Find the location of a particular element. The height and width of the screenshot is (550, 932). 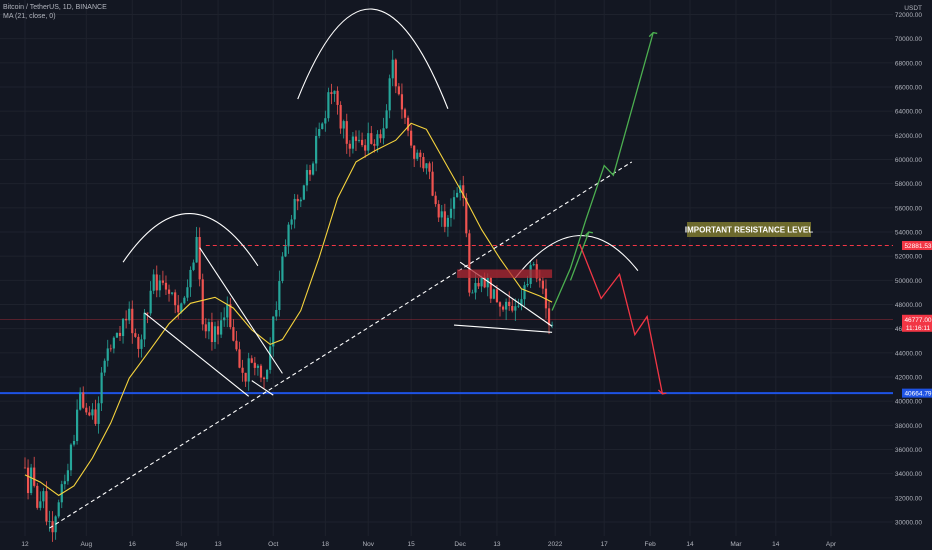

arc-right-shoulder is located at coordinates (576, 257).